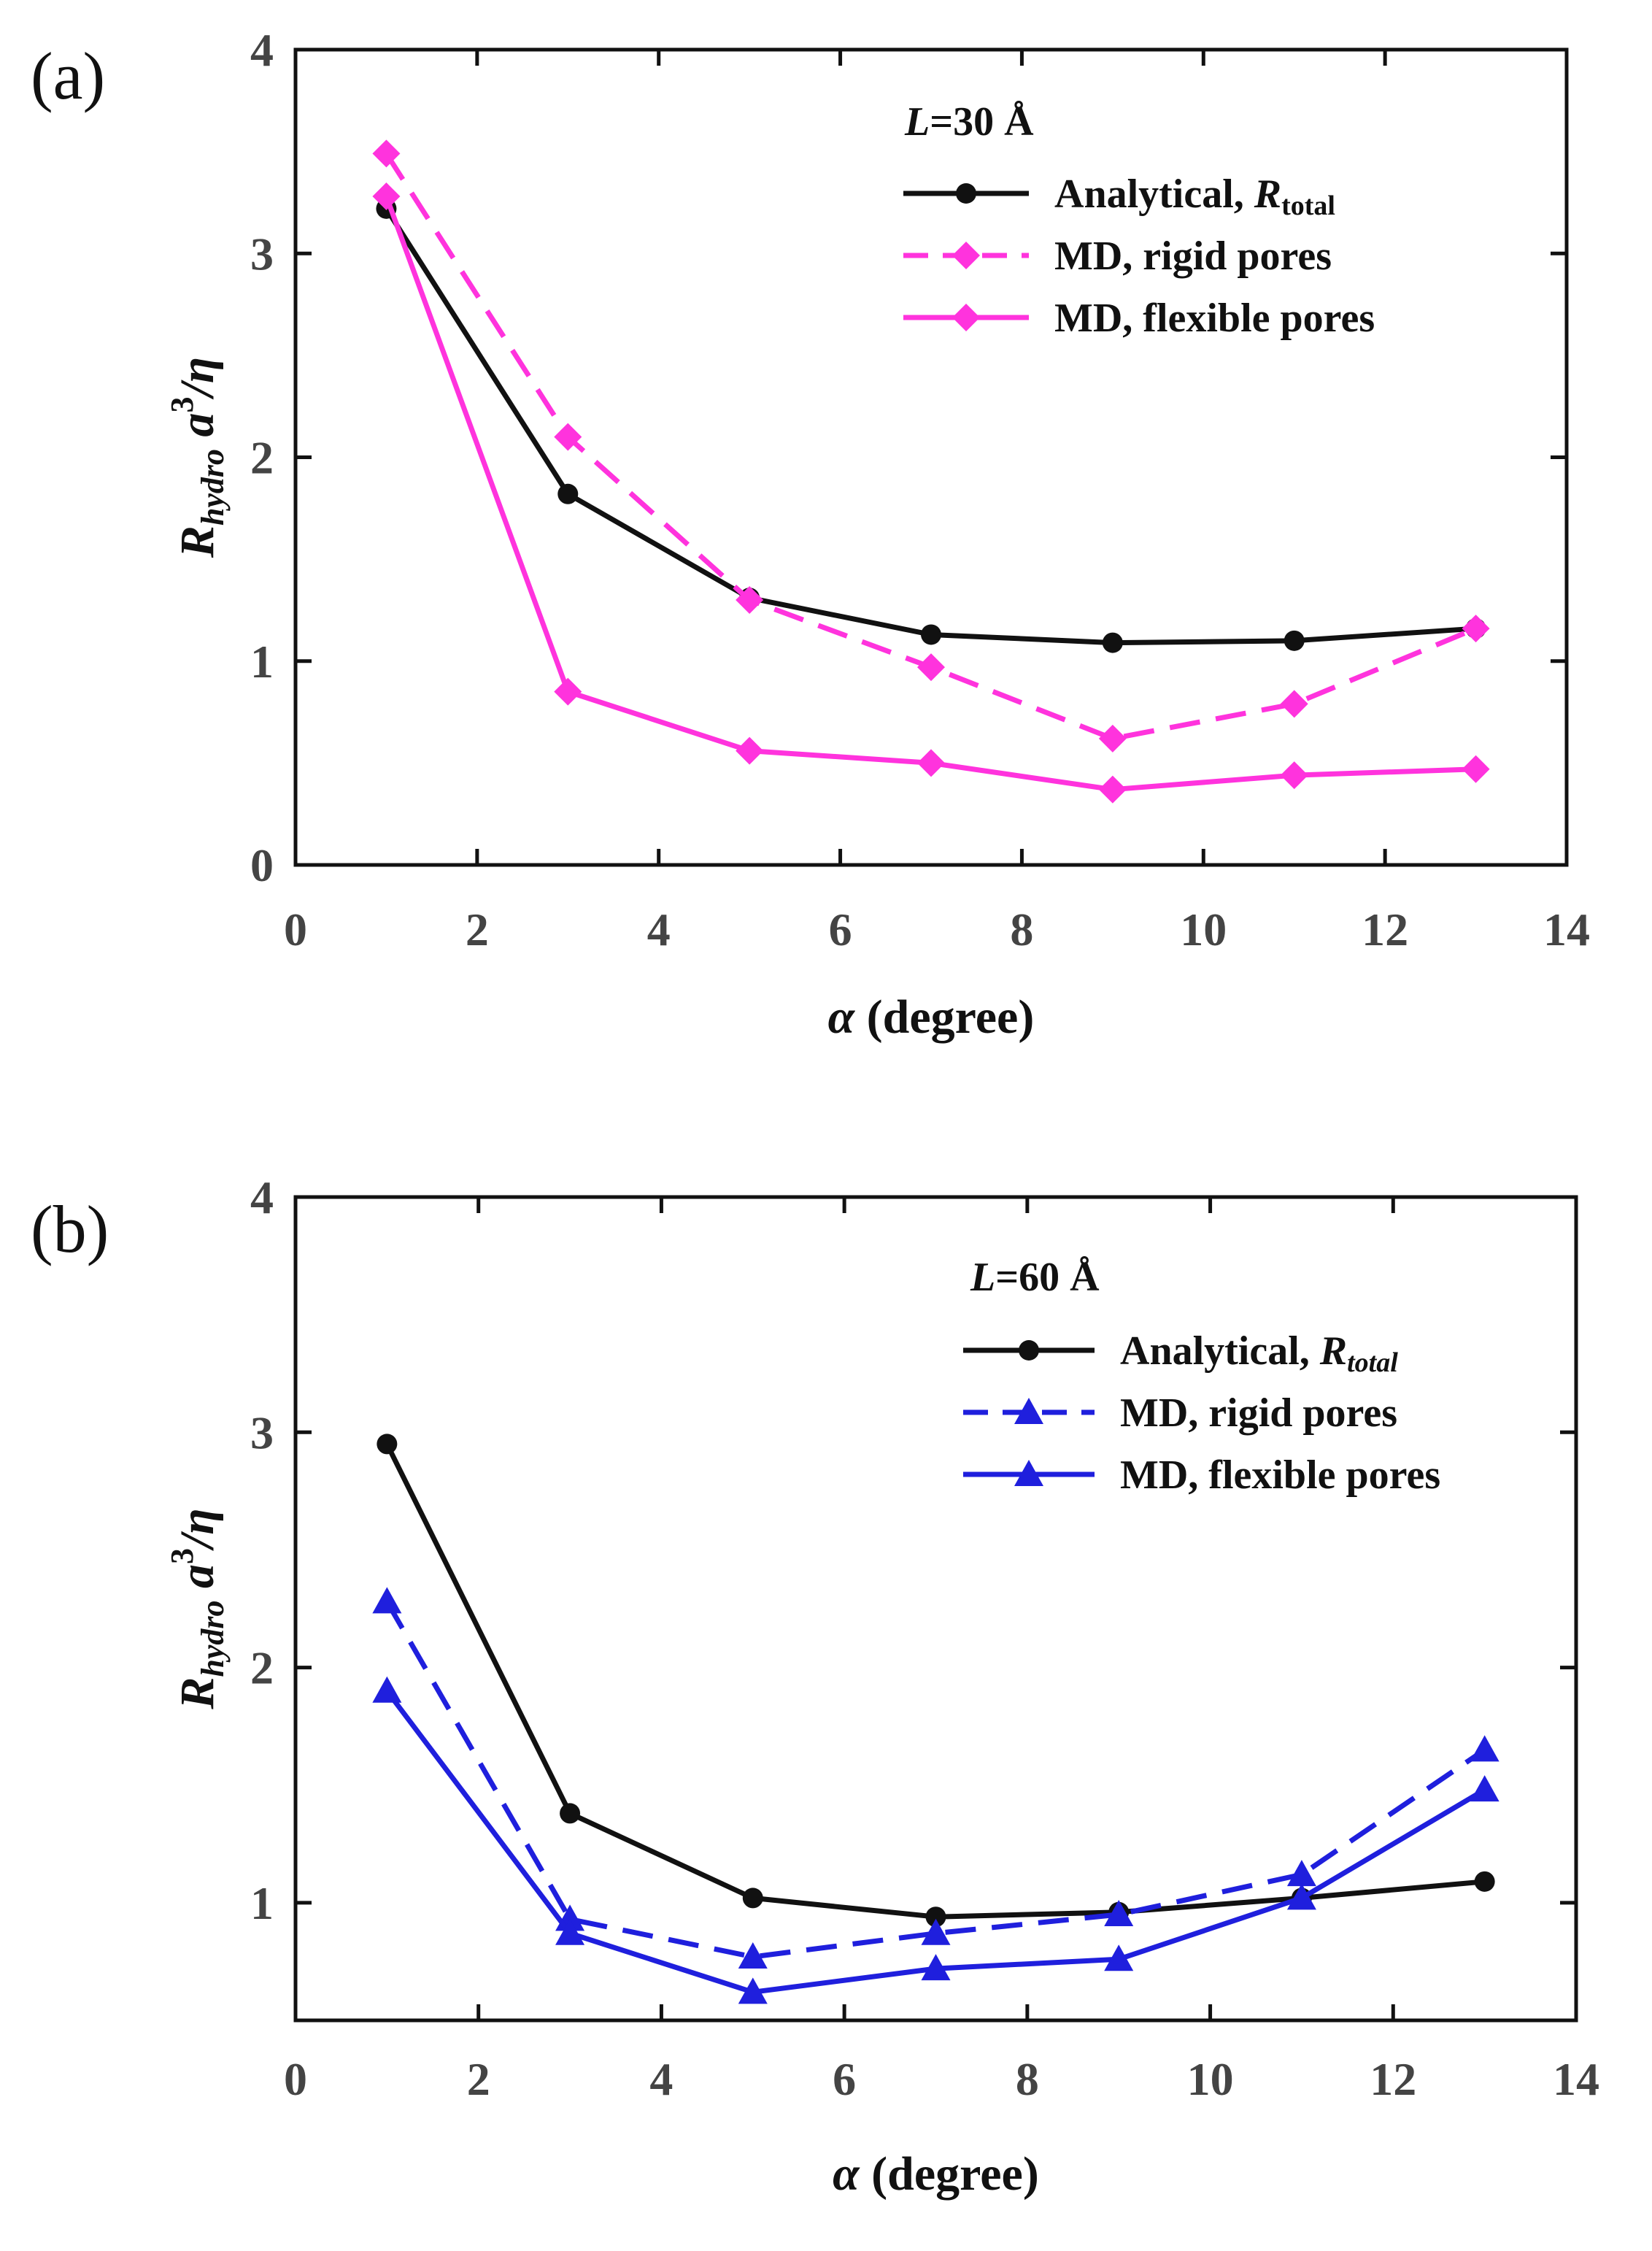 Image resolution: width=1652 pixels, height=2251 pixels. Describe the element at coordinates (969, 122) in the screenshot. I see `legend-title: L=30 Å` at that location.